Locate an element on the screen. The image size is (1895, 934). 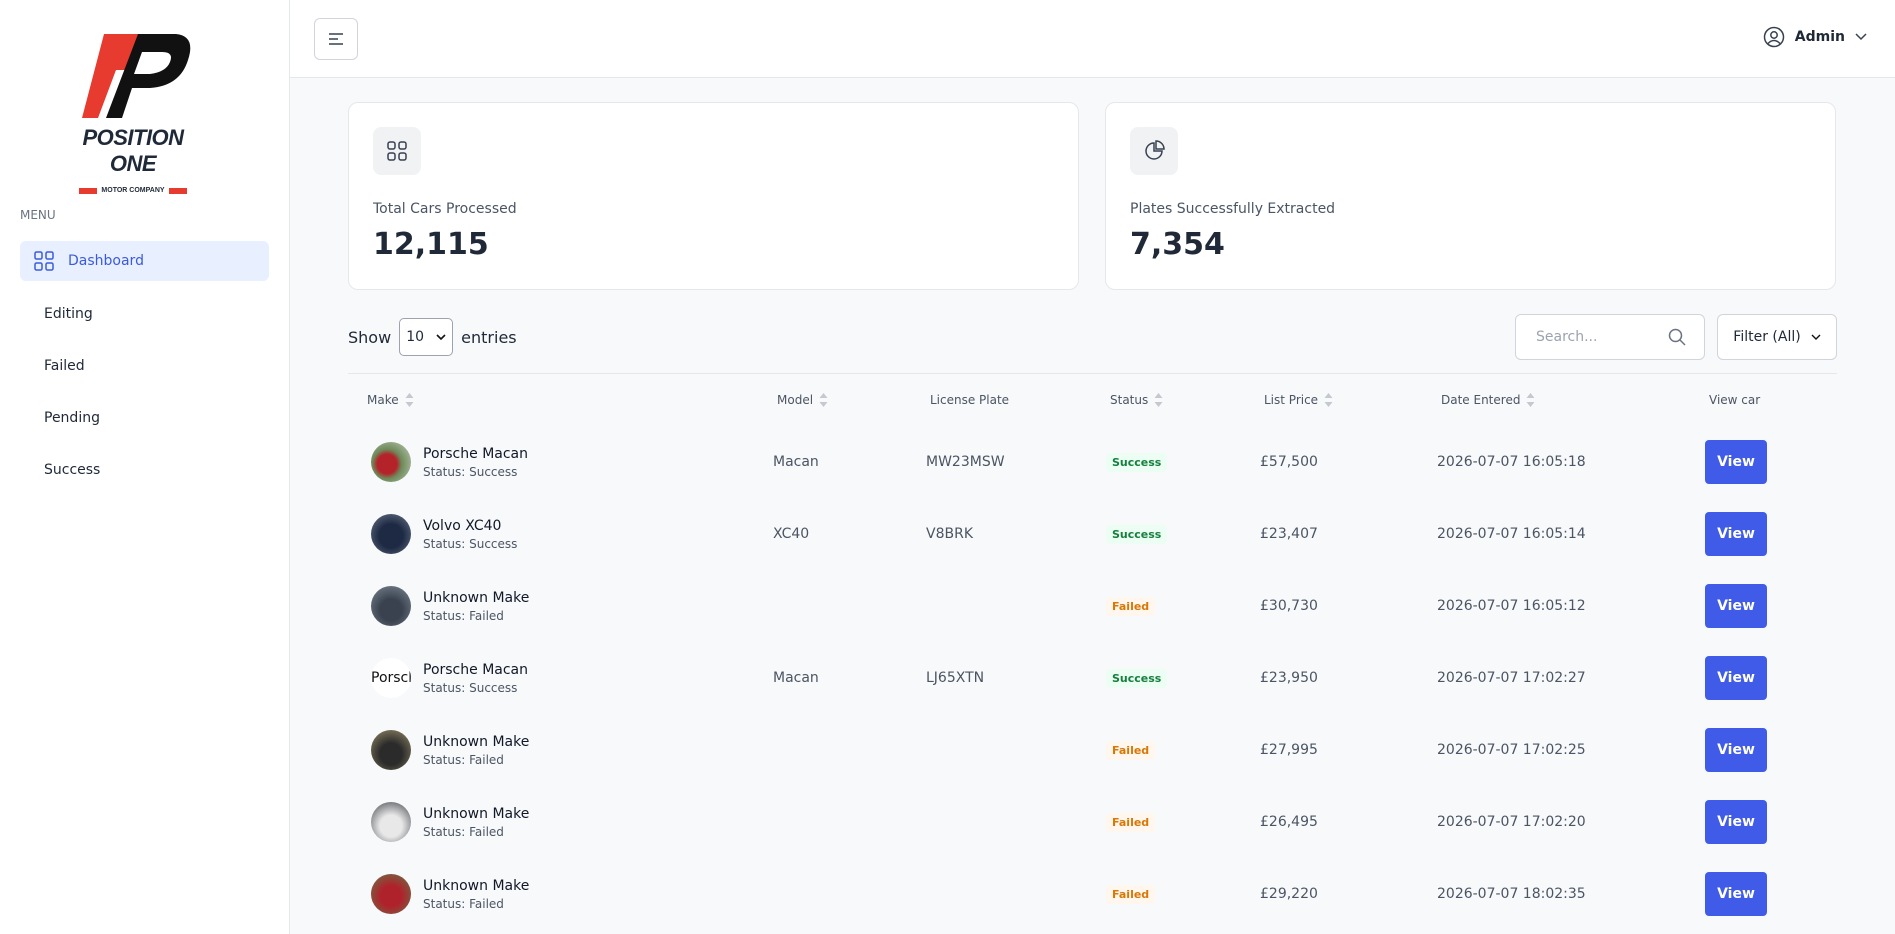
list-price: £23,950 is located at coordinates (1289, 678).